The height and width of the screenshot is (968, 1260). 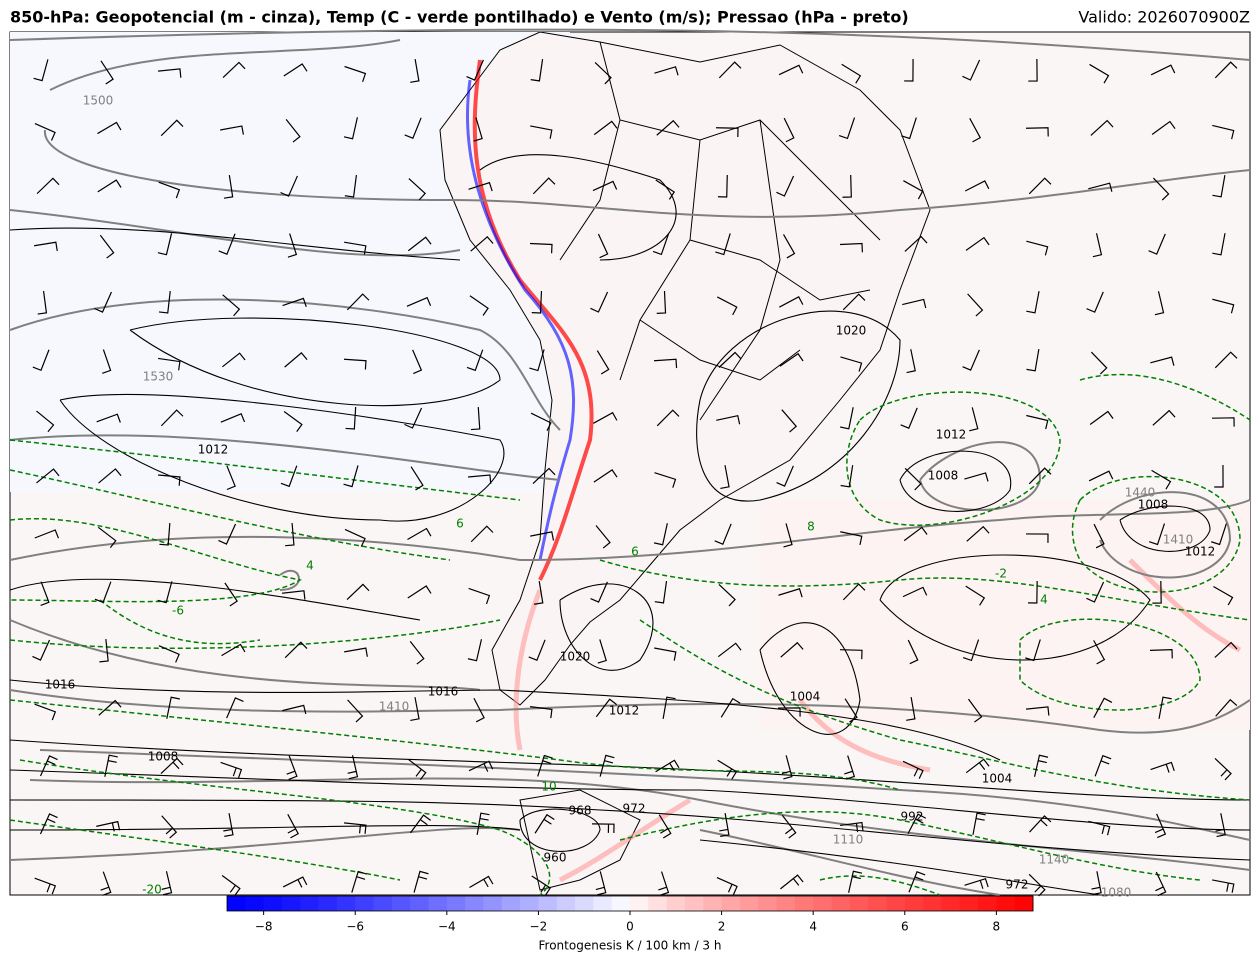 What do you see at coordinates (60, 685) in the screenshot?
I see `pressure-label: 1016` at bounding box center [60, 685].